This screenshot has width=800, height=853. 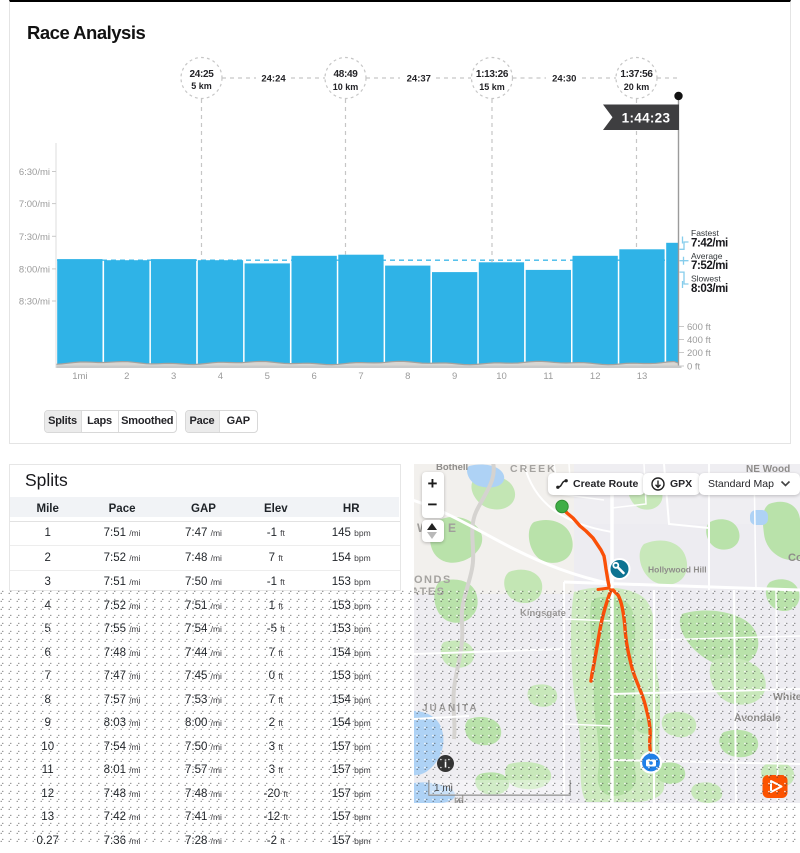 I want to click on svg-text: 7:52/mi, so click(x=709, y=266).